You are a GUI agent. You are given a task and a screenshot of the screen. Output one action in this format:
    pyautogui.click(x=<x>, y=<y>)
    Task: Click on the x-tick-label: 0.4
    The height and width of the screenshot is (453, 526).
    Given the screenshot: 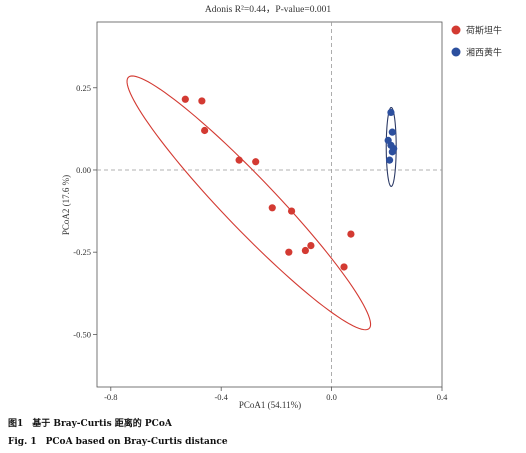 What is the action you would take?
    pyautogui.click(x=442, y=397)
    